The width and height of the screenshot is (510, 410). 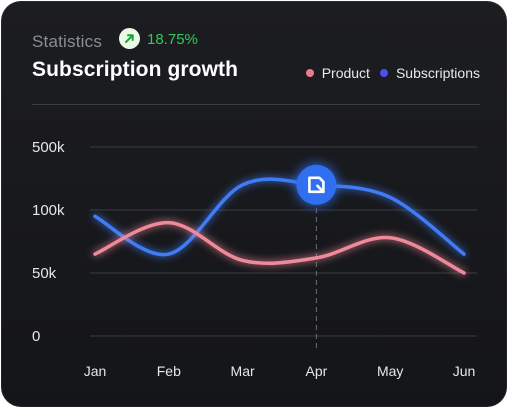 I want to click on legend-item-product: Product, so click(x=337, y=73).